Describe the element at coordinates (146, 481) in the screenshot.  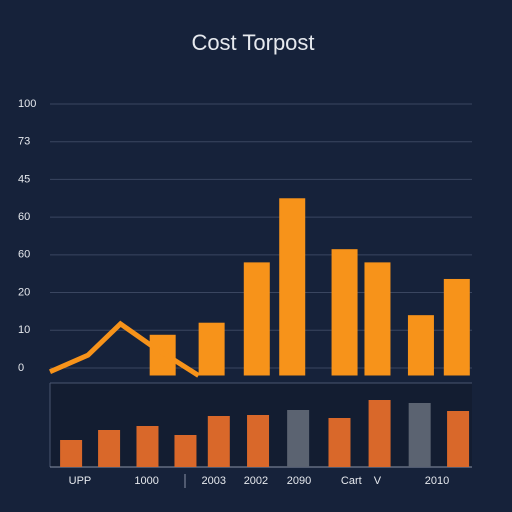
I see `x-tick-label: 1000` at that location.